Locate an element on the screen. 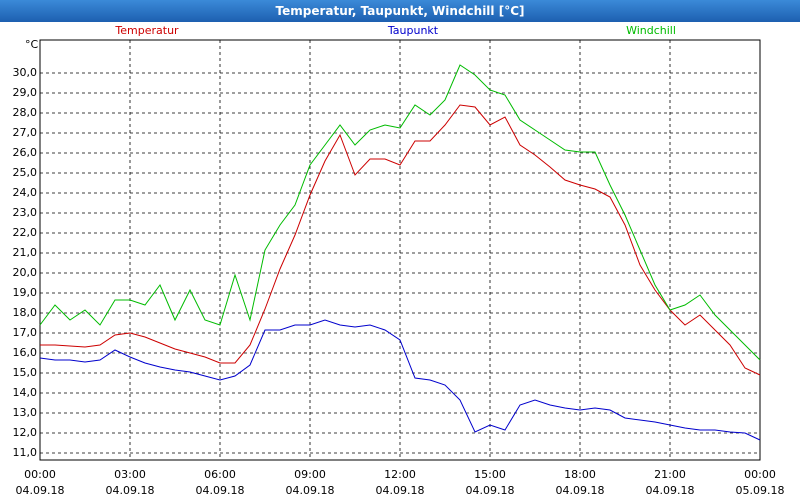 The width and height of the screenshot is (800, 500). x-tick-label: 06:00 is located at coordinates (220, 474).